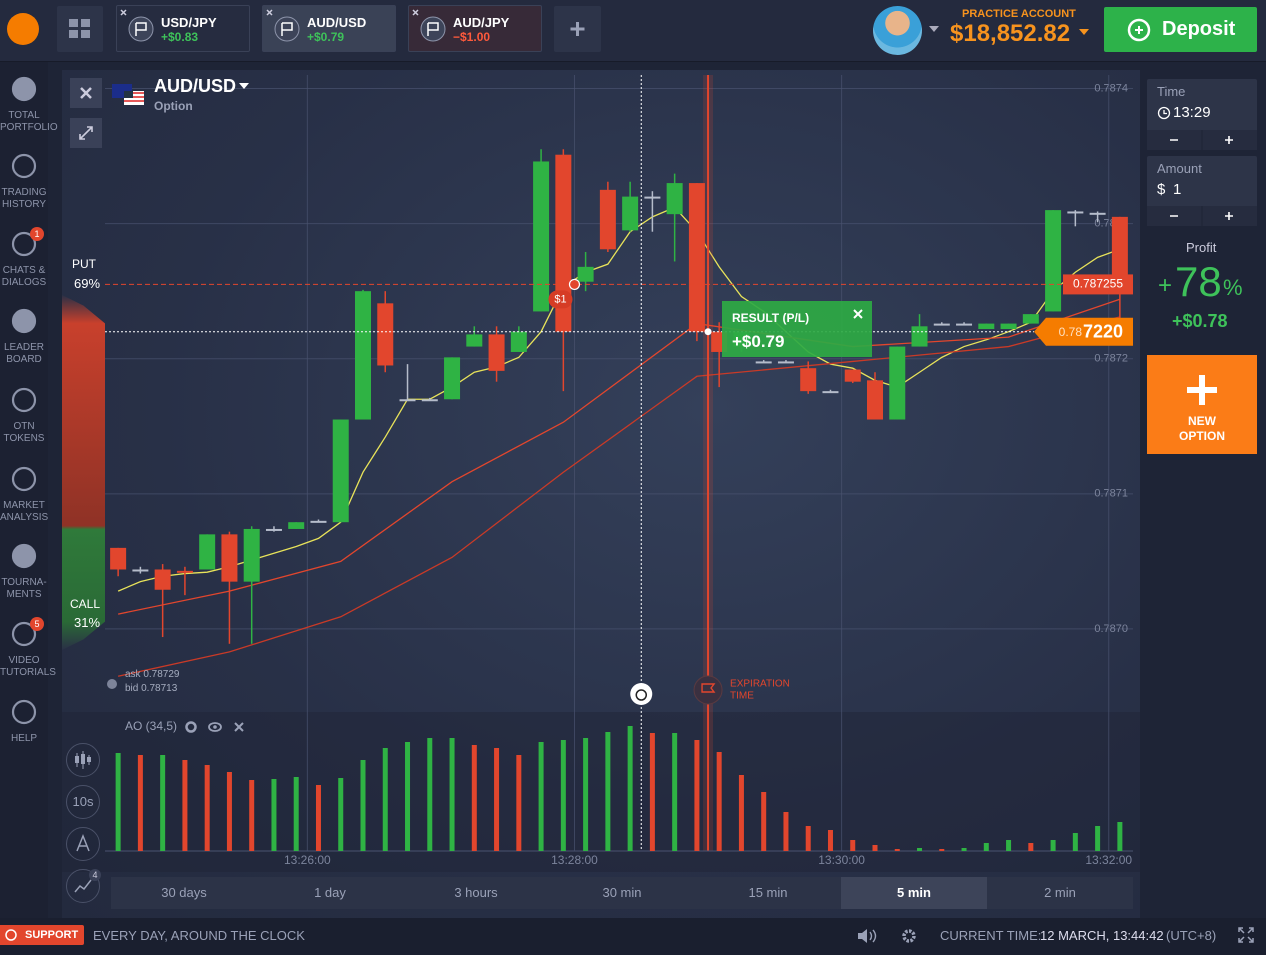  What do you see at coordinates (24, 660) in the screenshot?
I see `sidebar-label: VIDEO` at bounding box center [24, 660].